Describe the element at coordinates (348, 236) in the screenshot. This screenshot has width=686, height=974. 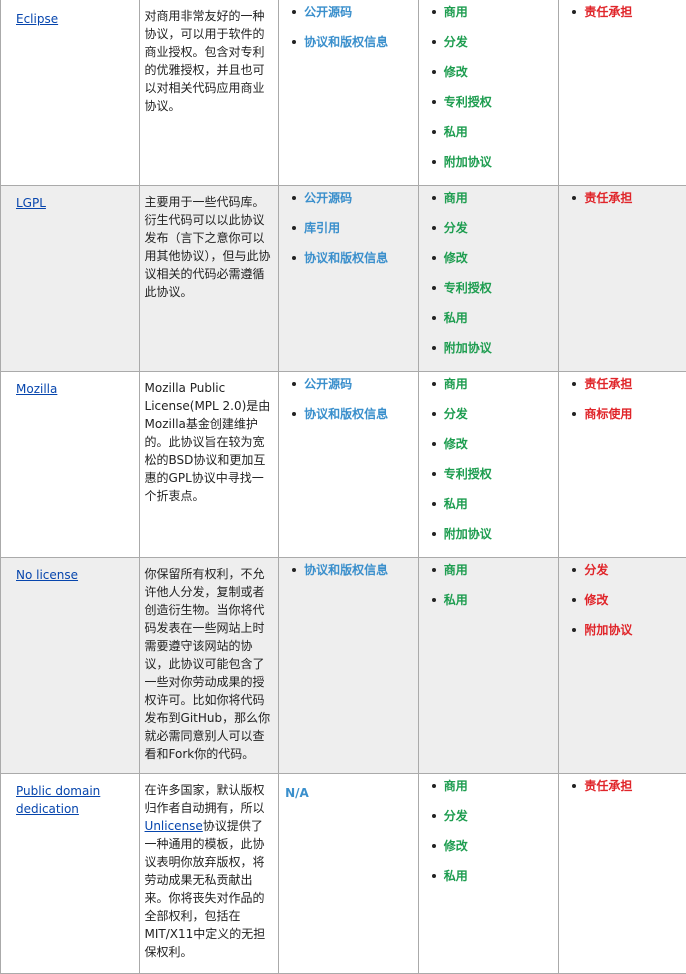
I see `condition-item: 库引用` at that location.